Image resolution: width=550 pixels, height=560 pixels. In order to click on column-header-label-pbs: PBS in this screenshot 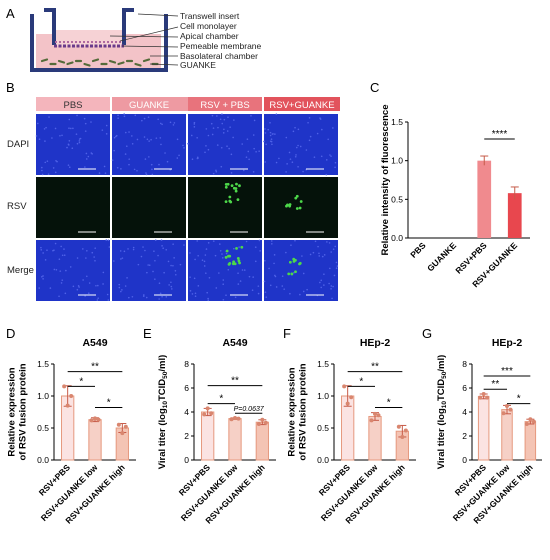, I will do `click(72, 105)`.